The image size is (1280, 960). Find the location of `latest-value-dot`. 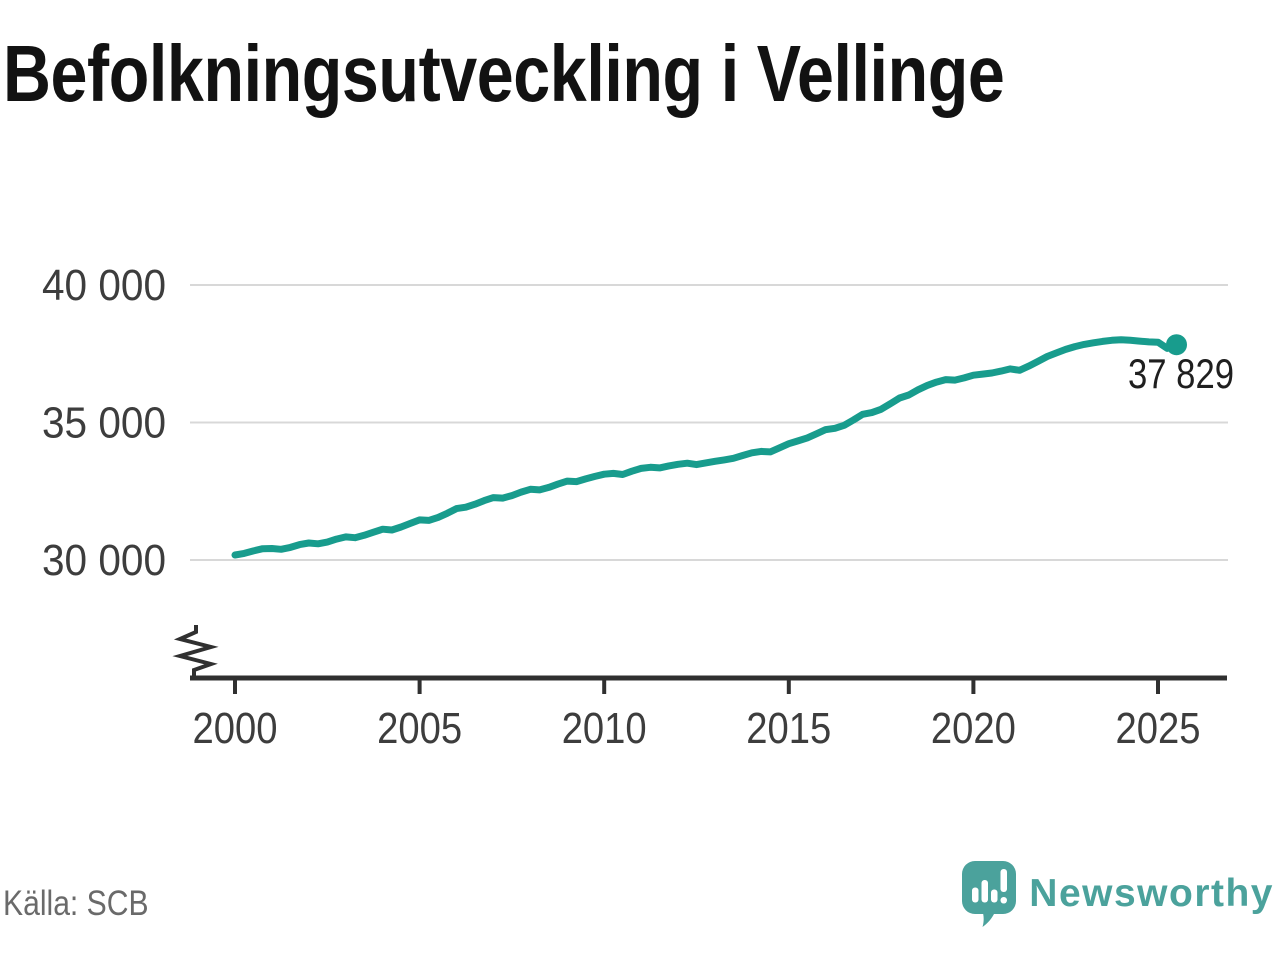

latest-value-dot is located at coordinates (1176, 345).